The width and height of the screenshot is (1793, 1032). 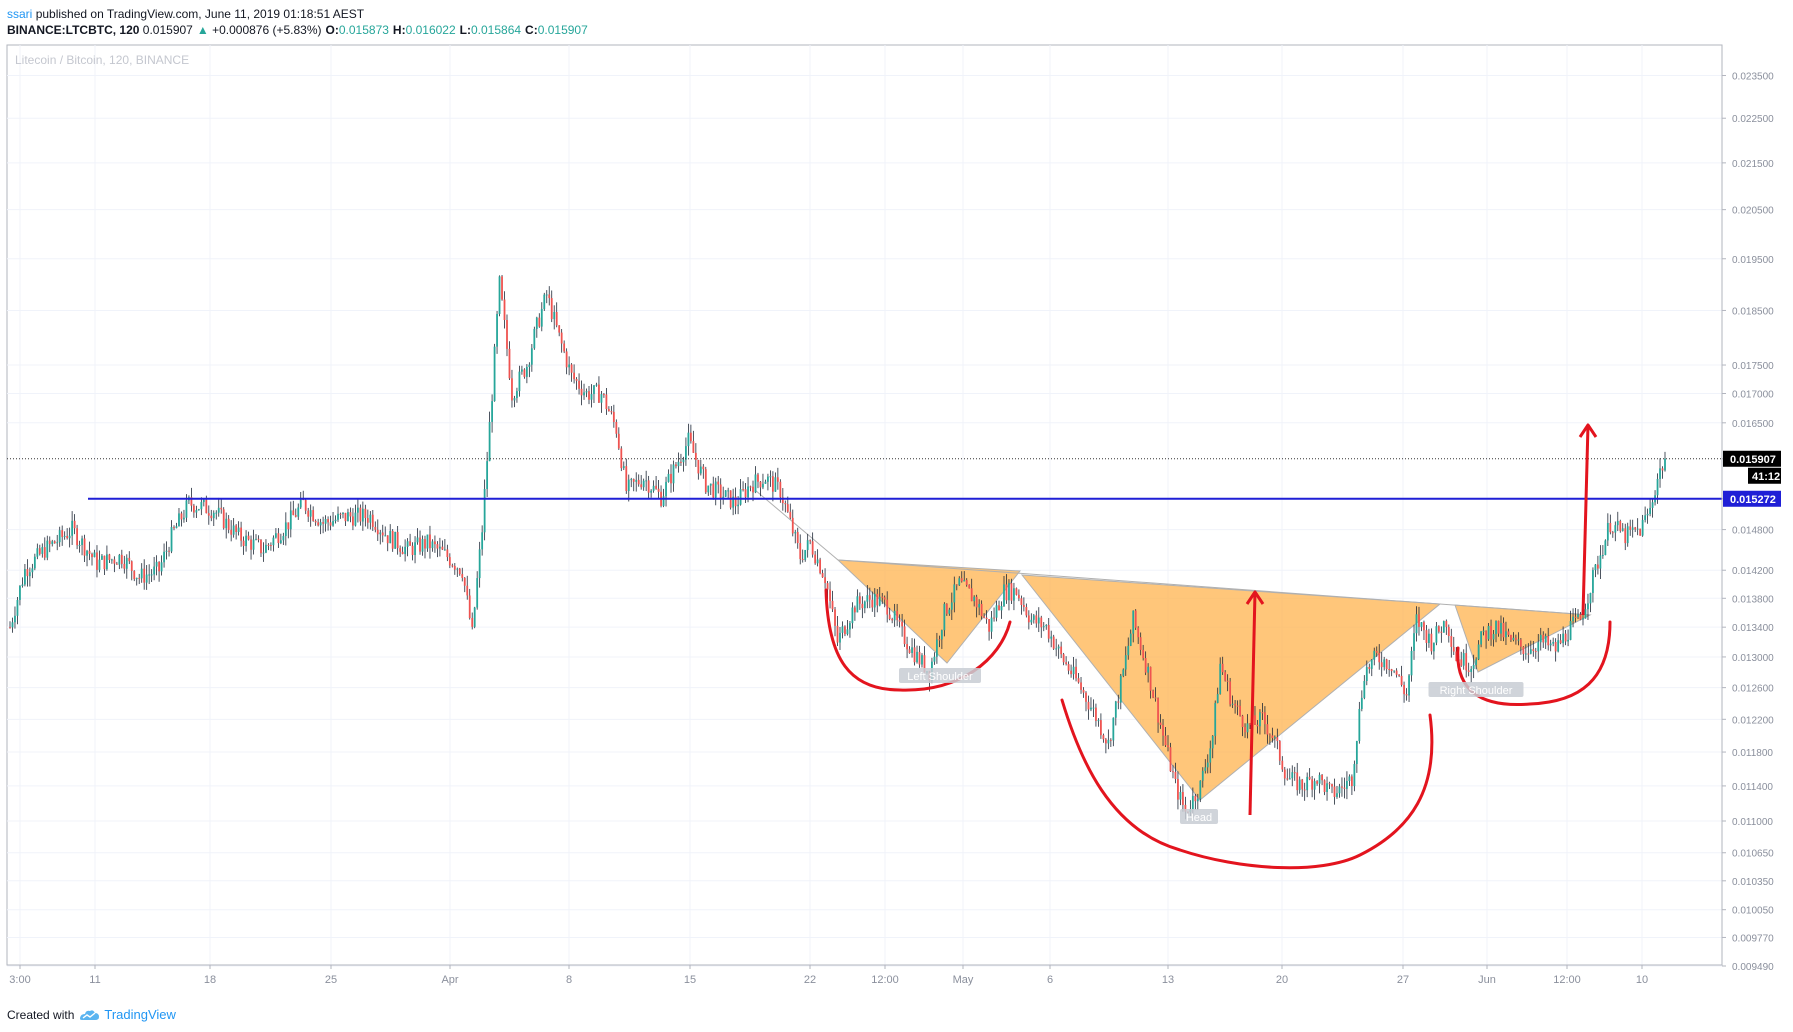 I want to click on neckline, so click(x=1214, y=587).